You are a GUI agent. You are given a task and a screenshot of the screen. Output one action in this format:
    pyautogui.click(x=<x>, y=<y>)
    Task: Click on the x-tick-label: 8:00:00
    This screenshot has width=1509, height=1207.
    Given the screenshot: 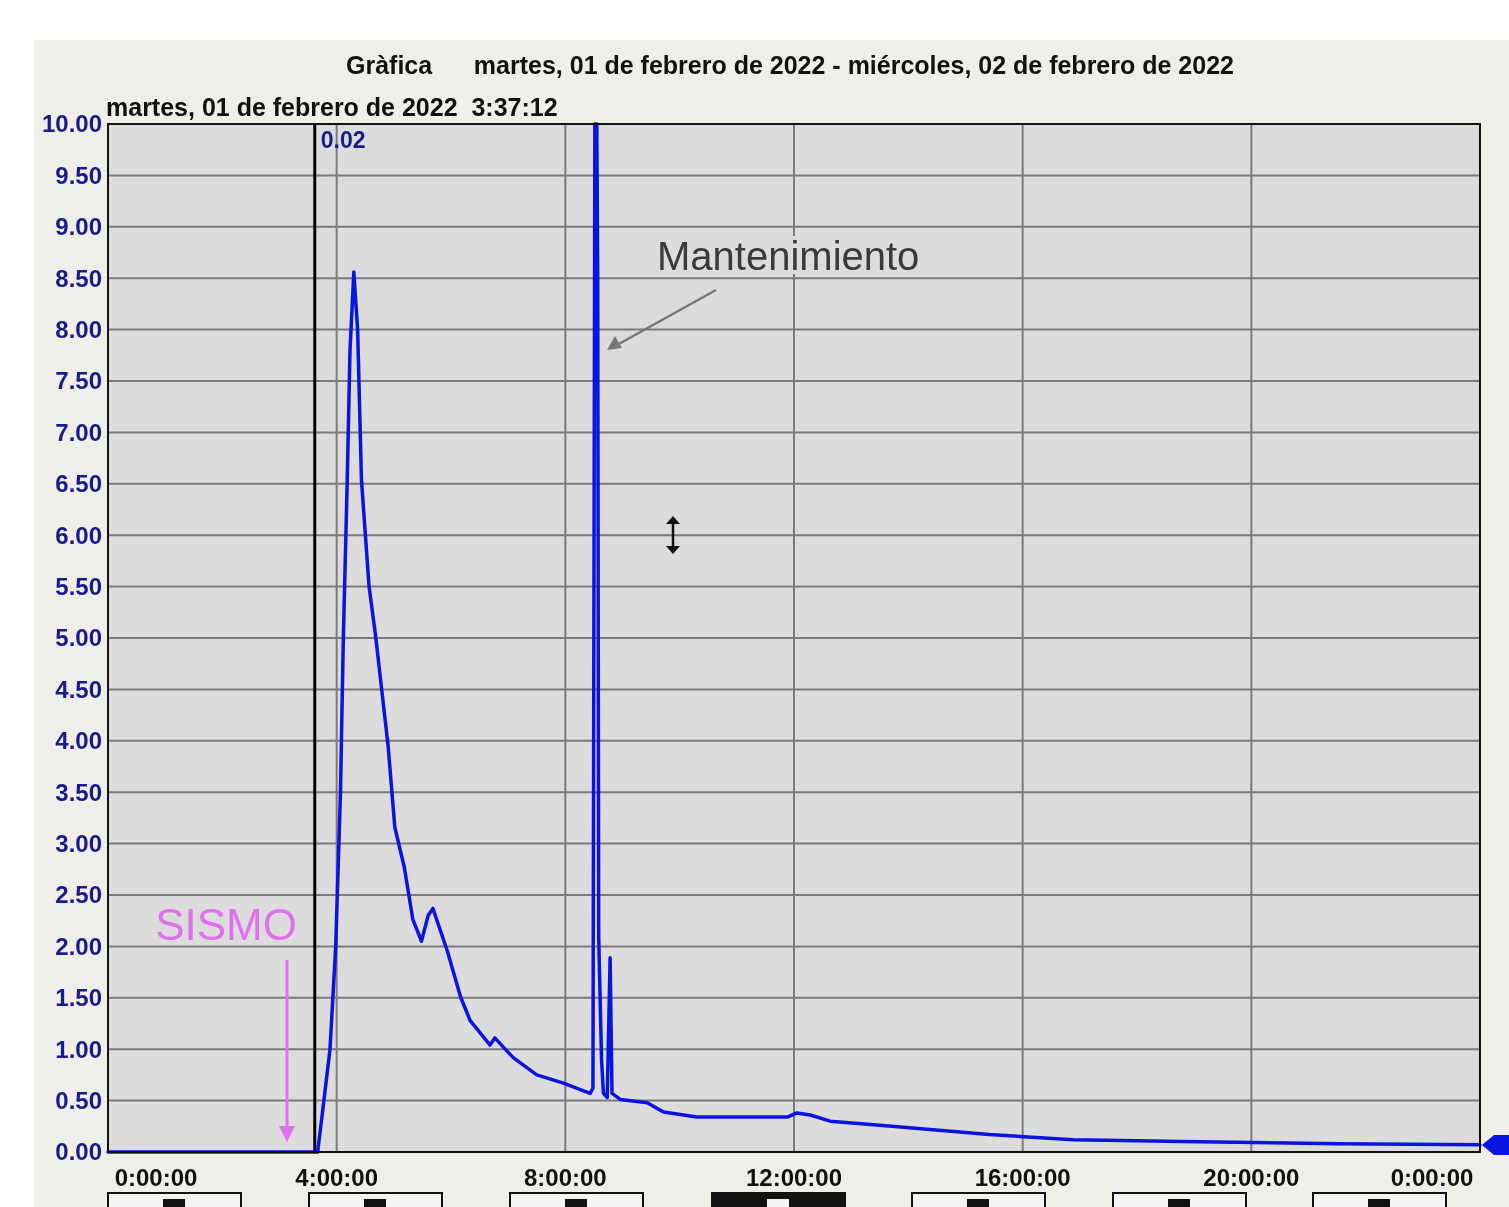 What is the action you would take?
    pyautogui.click(x=565, y=1177)
    